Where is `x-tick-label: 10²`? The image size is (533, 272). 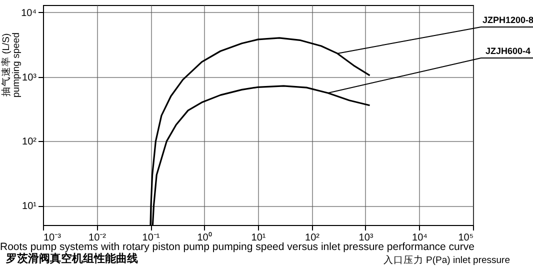
x-tick-label: 10² is located at coordinates (312, 238).